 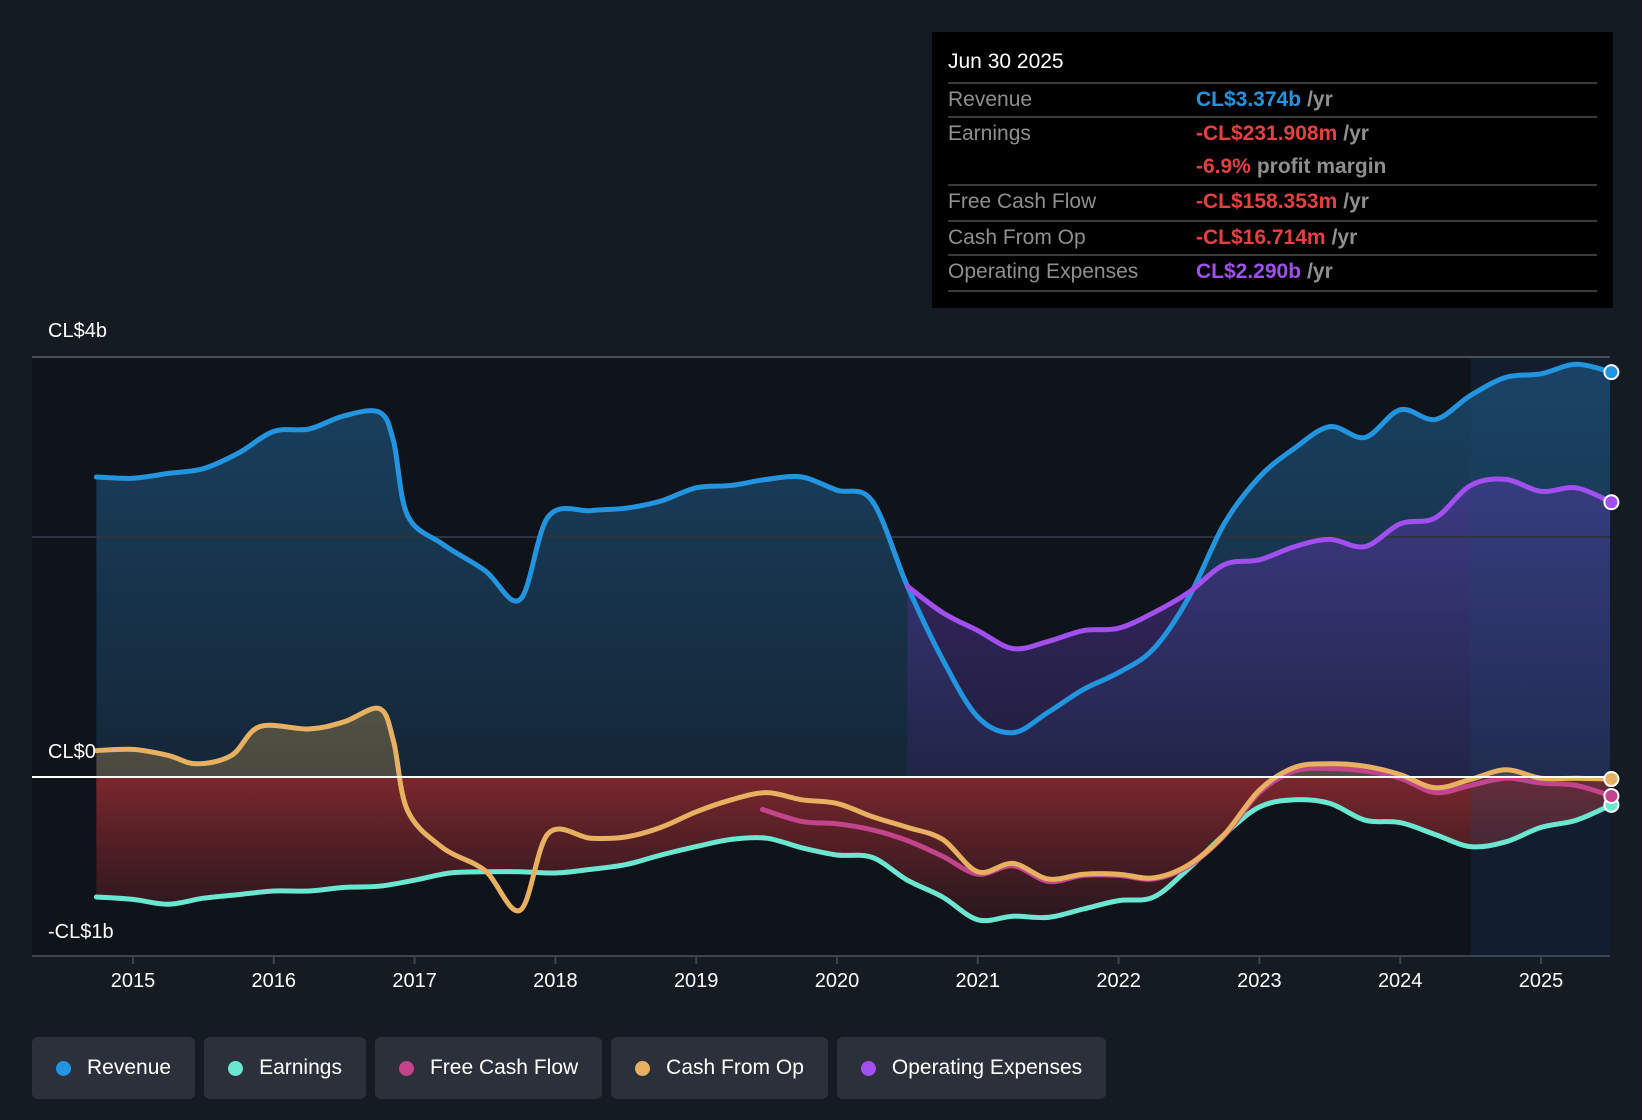 What do you see at coordinates (1541, 981) in the screenshot?
I see `x-tick-label: 2025` at bounding box center [1541, 981].